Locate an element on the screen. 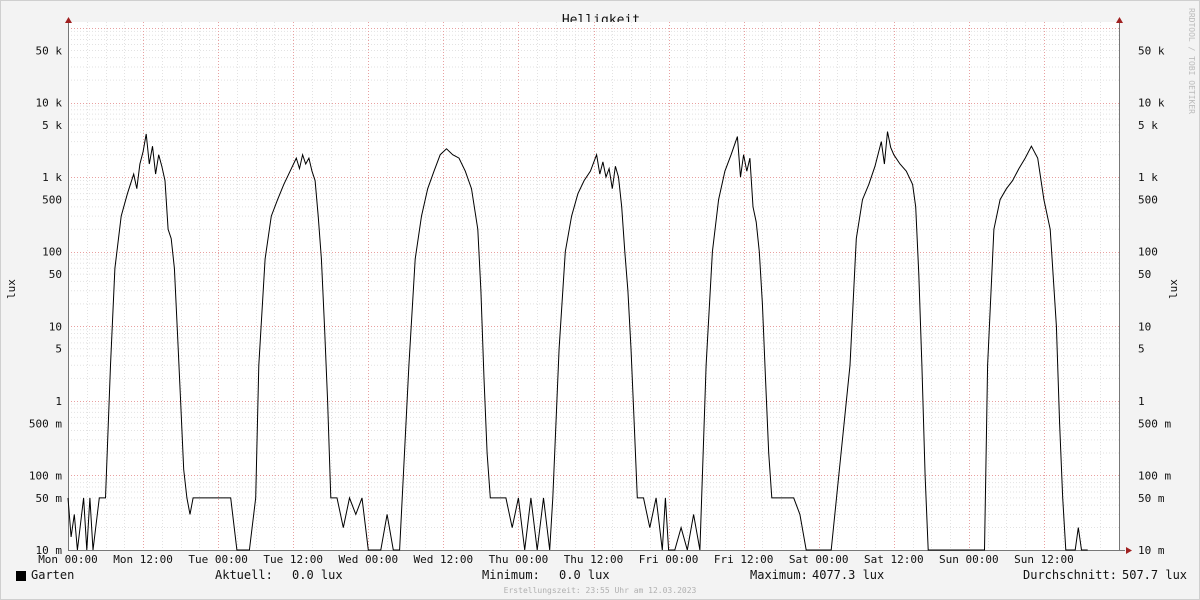 Image resolution: width=1200 pixels, height=600 pixels. y-tick-label-left: 10 m is located at coordinates (49, 550).